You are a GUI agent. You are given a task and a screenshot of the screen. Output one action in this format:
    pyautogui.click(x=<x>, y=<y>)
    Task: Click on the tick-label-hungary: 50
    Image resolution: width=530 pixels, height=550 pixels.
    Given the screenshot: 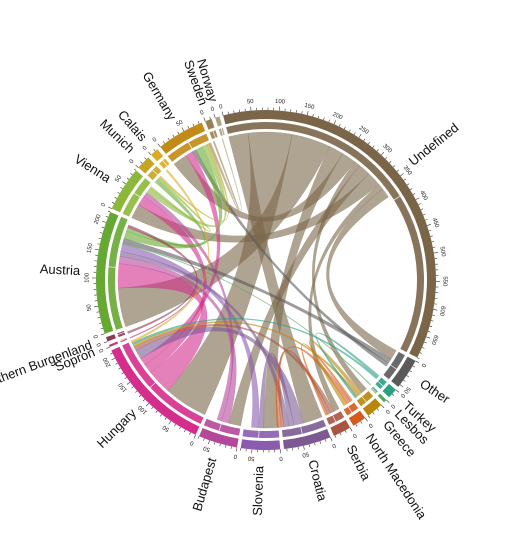 What is the action you would take?
    pyautogui.click(x=165, y=427)
    